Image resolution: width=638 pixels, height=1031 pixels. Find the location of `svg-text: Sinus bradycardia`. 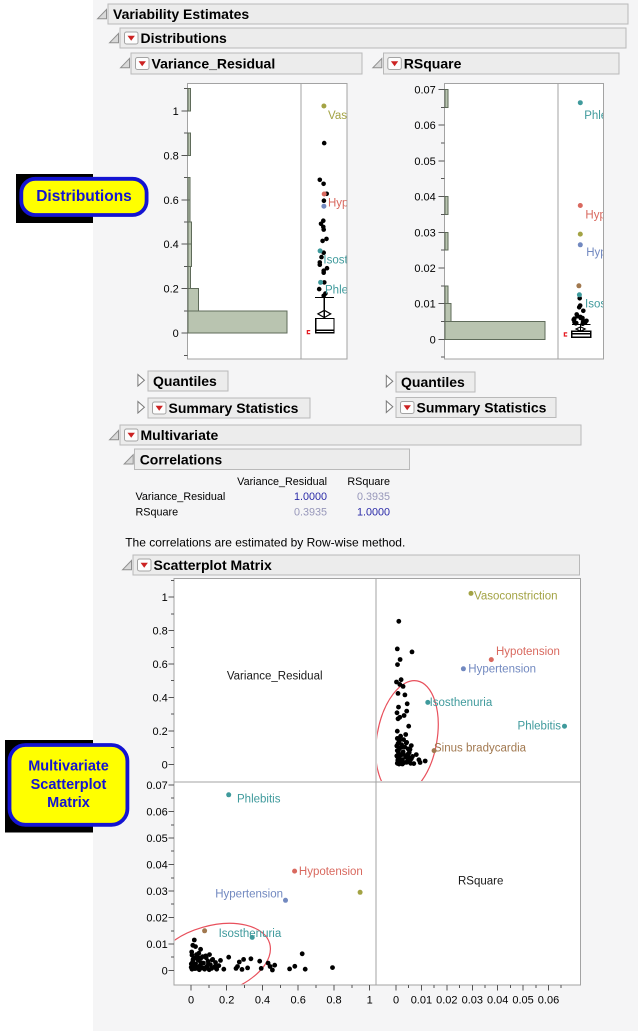

svg-text: Sinus bradycardia is located at coordinates (480, 749).